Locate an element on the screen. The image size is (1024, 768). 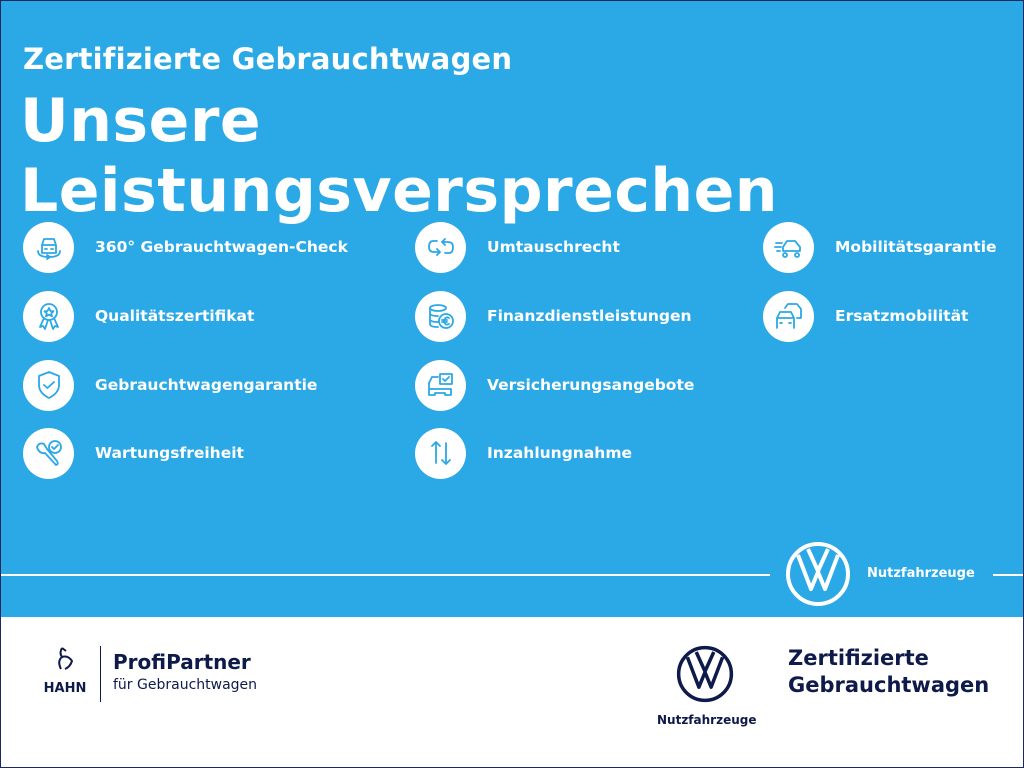
service-item: Ersatzmobilität is located at coordinates (865, 316).